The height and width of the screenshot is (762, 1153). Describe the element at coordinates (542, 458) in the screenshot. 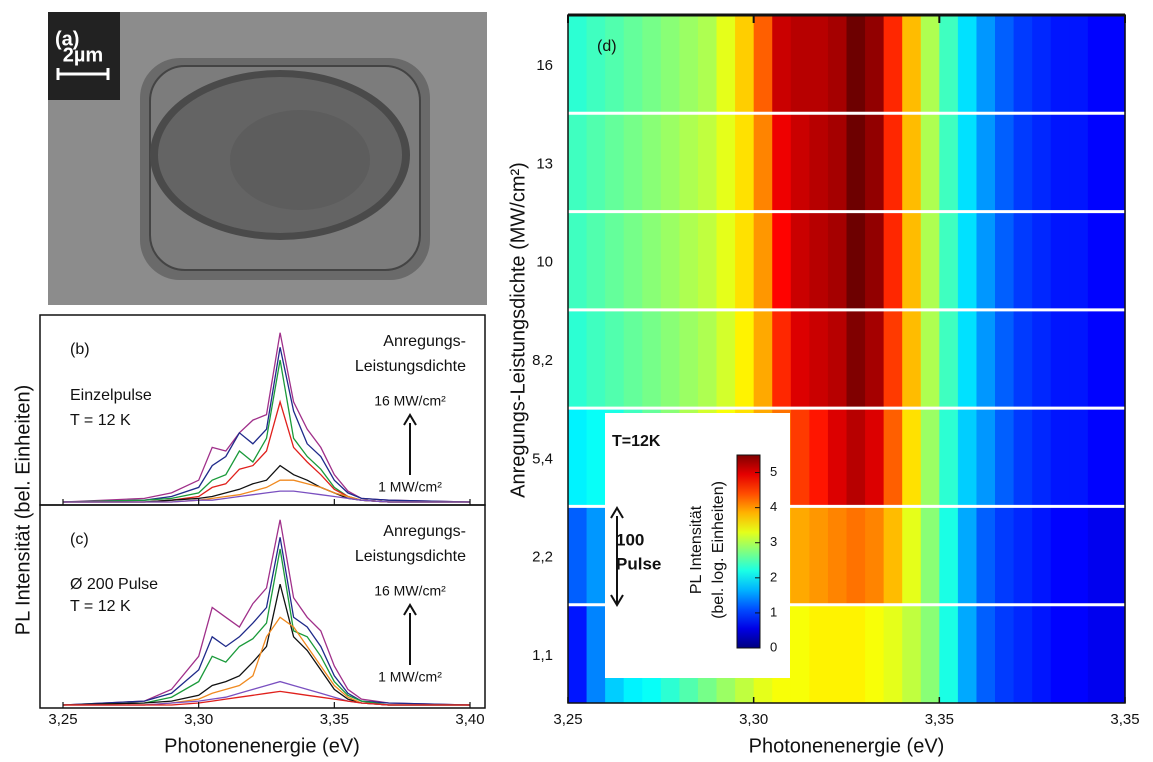

I see `y-tick-label: 5,4` at that location.